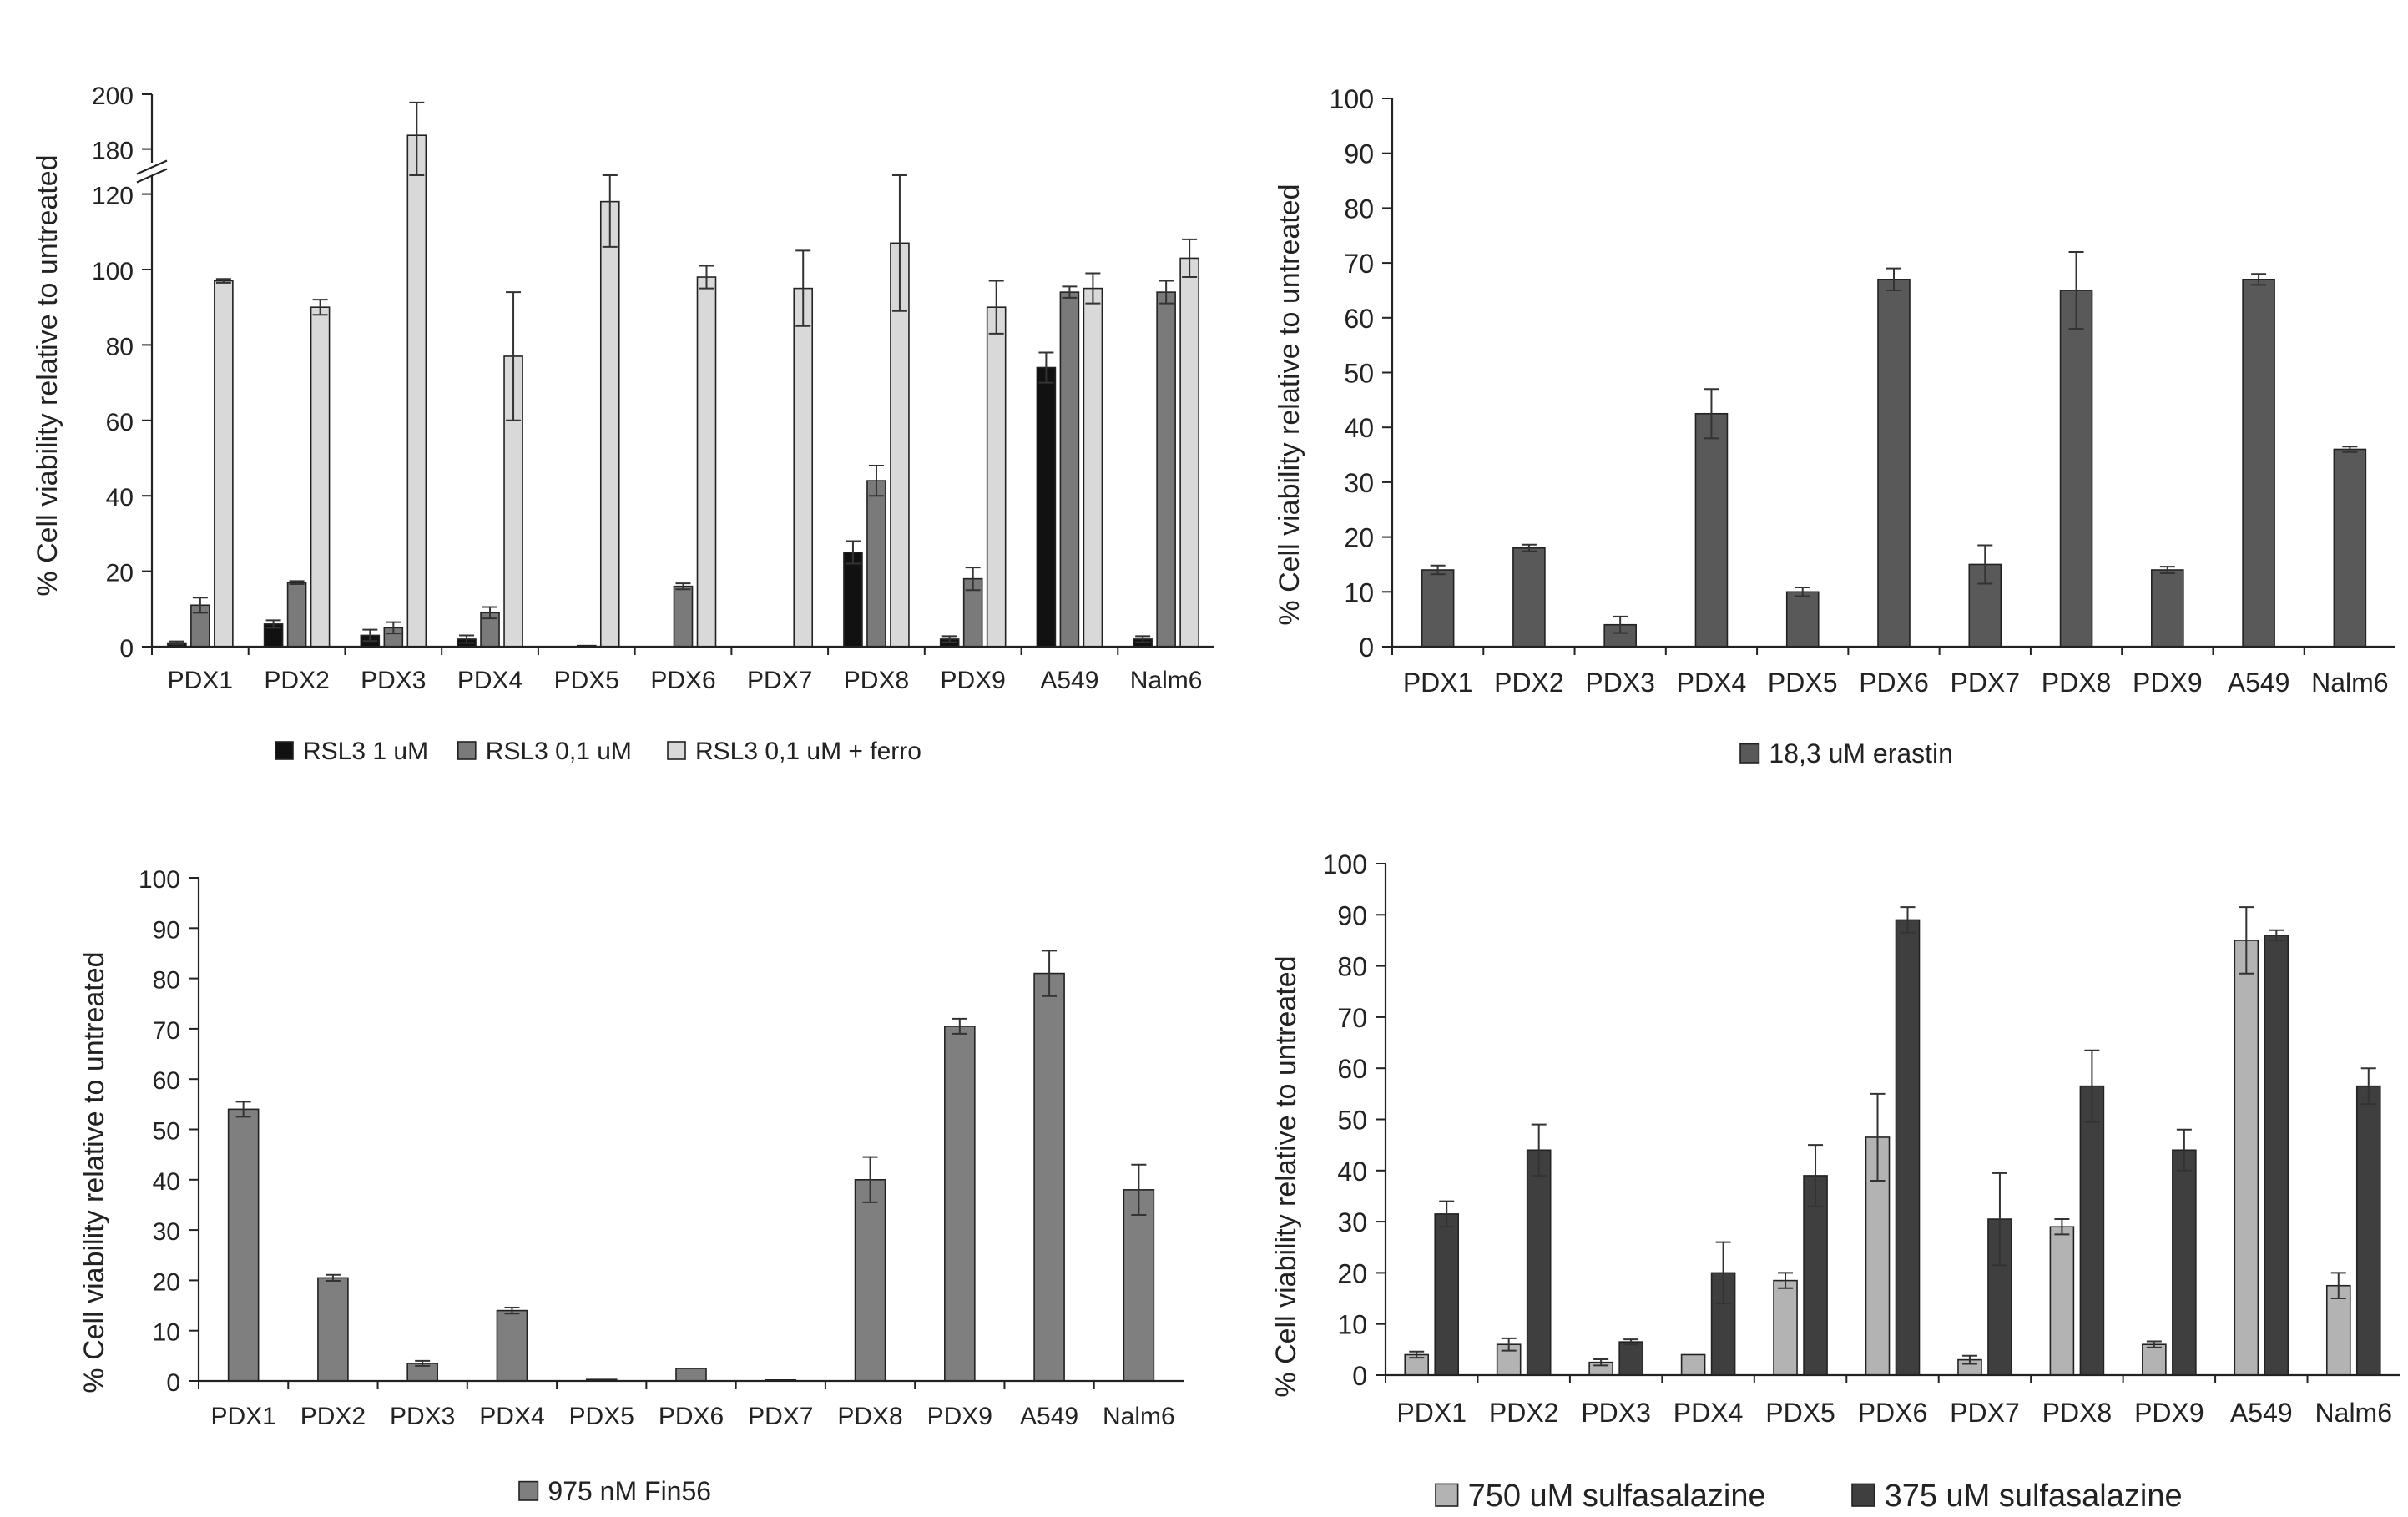 The image size is (2408, 1517). I want to click on y-tick-label: 90, so click(166, 930).